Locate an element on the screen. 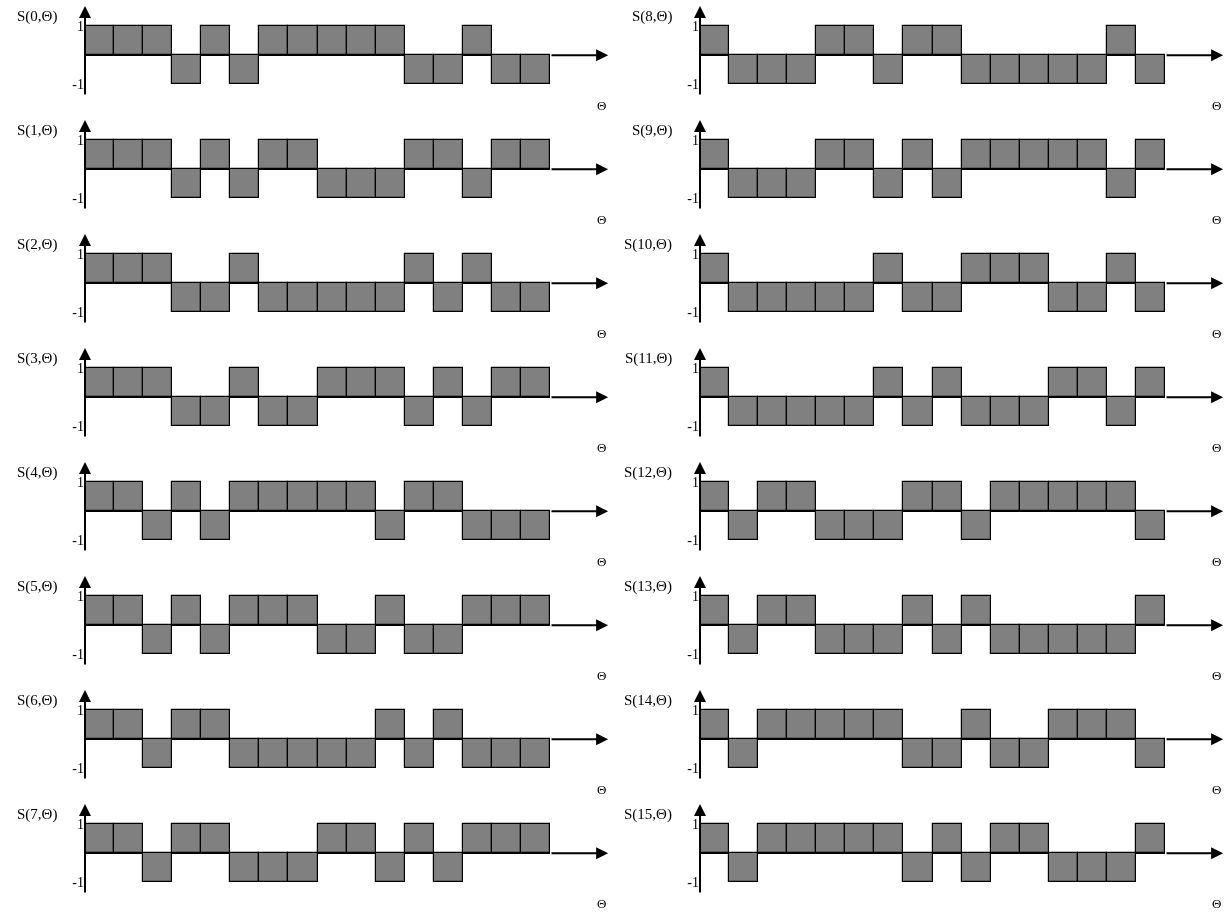 This screenshot has width=1231, height=913. y-axis-title: S(8,Θ) is located at coordinates (652, 16).